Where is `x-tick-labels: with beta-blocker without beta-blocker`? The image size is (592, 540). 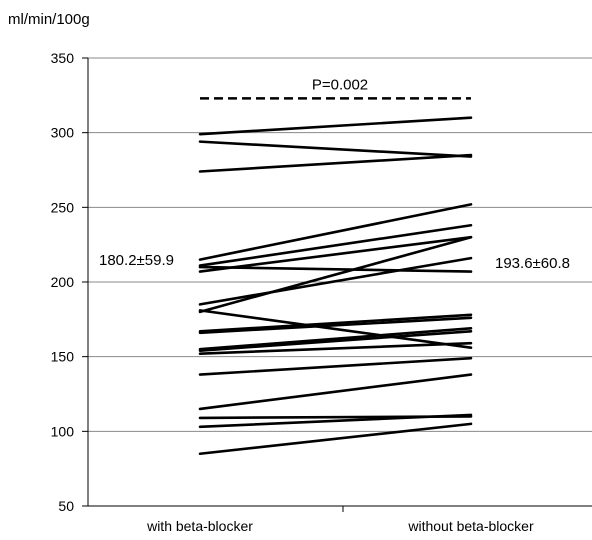
x-tick-labels: with beta-blocker without beta-blocker is located at coordinates (340, 526).